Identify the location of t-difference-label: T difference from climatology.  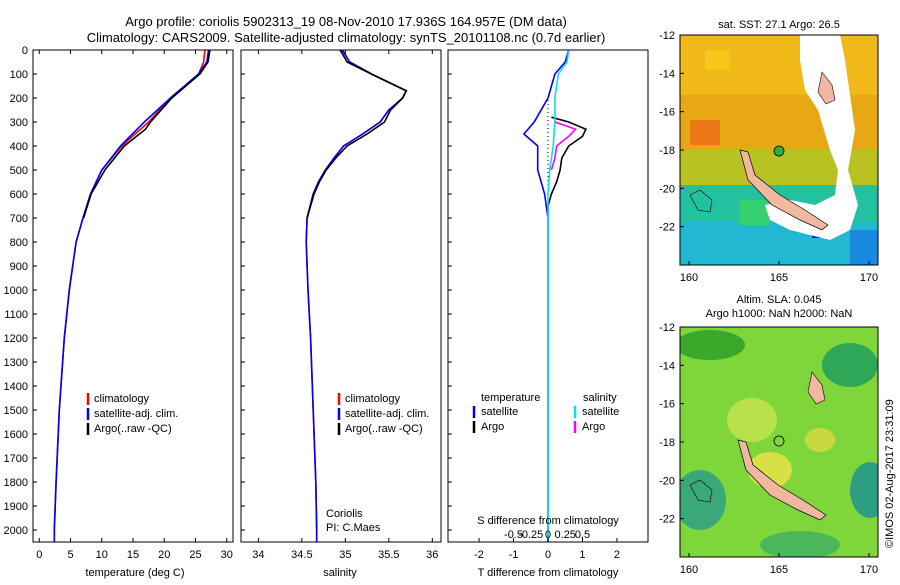
(548, 573).